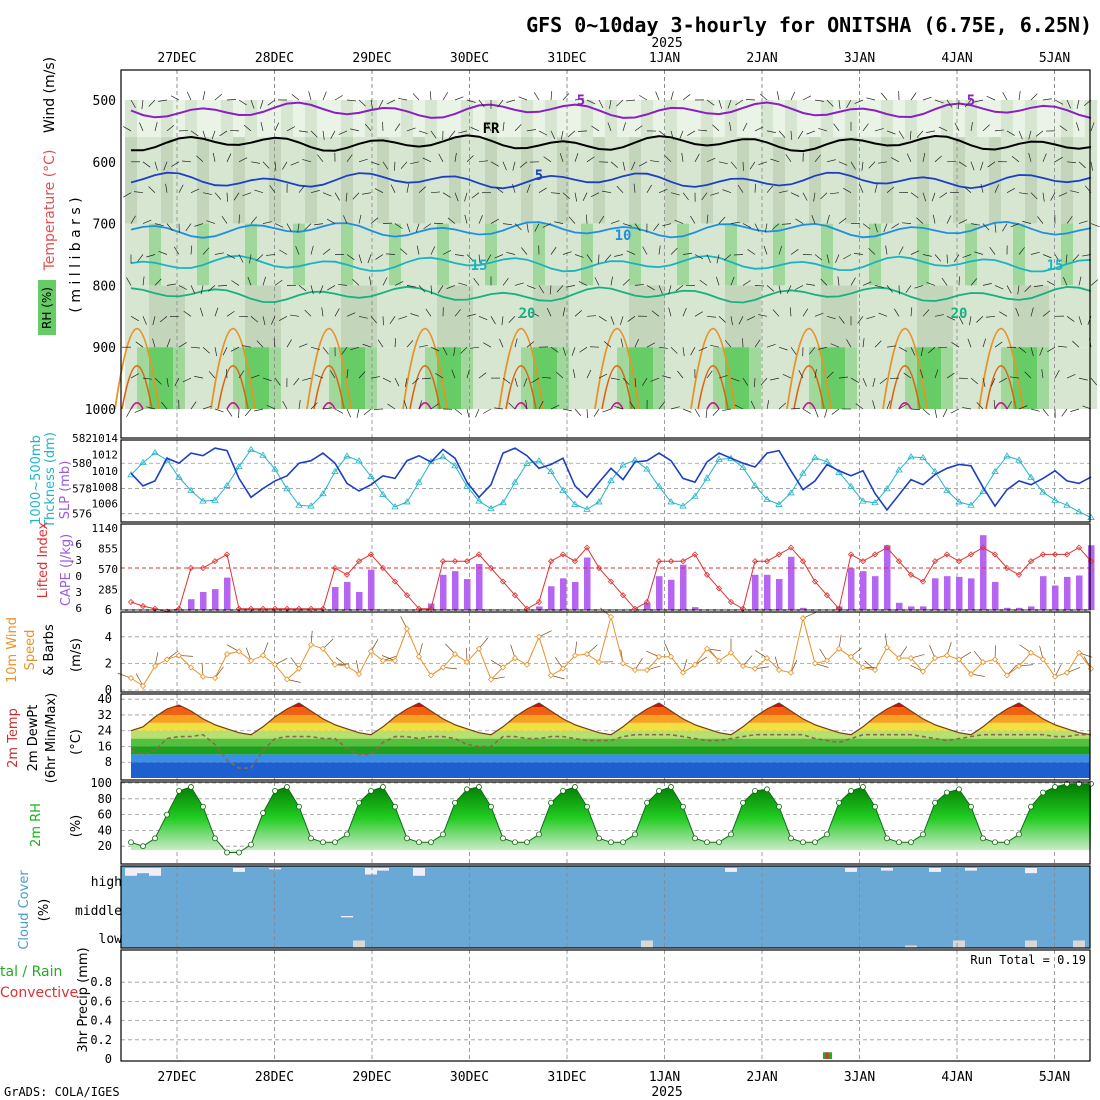 Image resolution: width=1100 pixels, height=1100 pixels. I want to click on slp-tick-label: 1008, so click(105, 487).